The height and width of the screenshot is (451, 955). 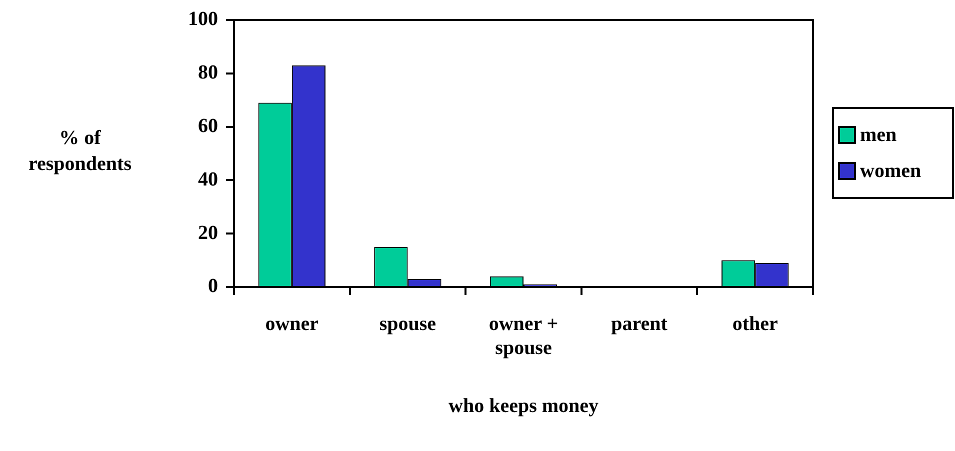 I want to click on y-axis-title: % of respondents, so click(x=80, y=151).